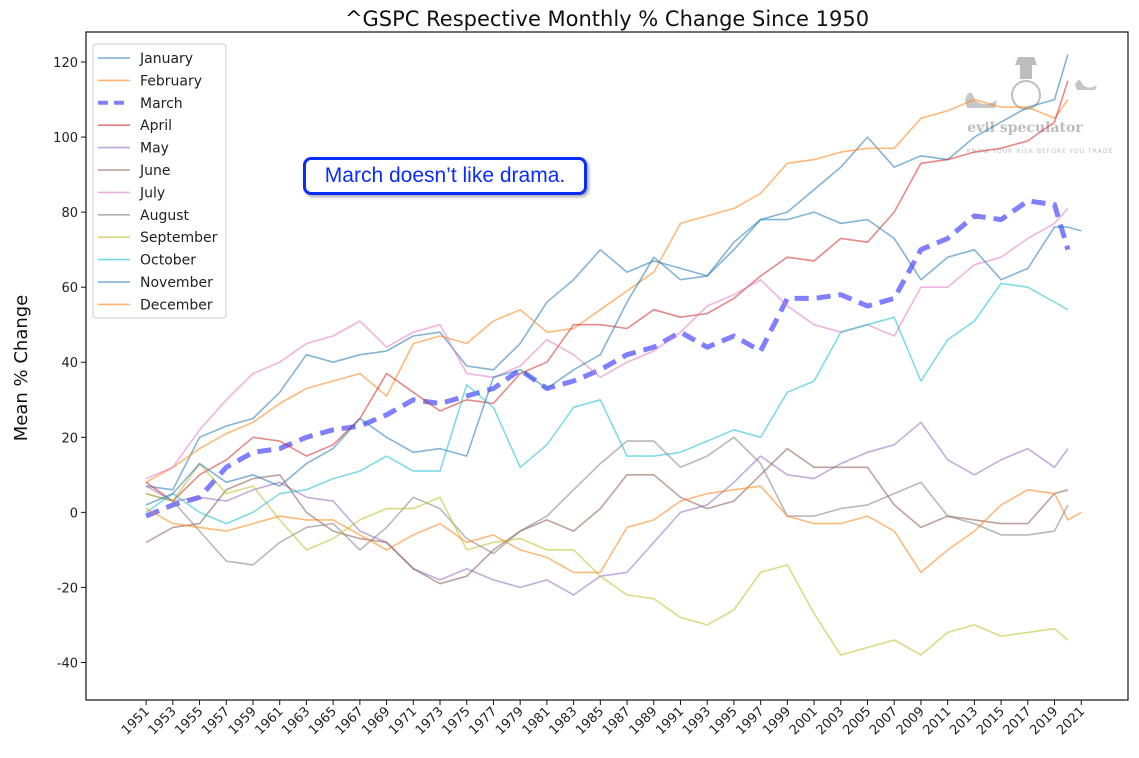 The width and height of the screenshot is (1139, 758). I want to click on x-tick-label: 1987, so click(617, 721).